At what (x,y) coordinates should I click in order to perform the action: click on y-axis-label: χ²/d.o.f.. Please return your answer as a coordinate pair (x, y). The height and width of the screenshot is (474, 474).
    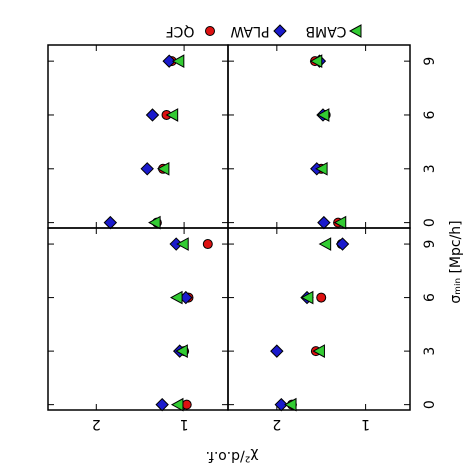
    Looking at the image, I should click on (232, 456).